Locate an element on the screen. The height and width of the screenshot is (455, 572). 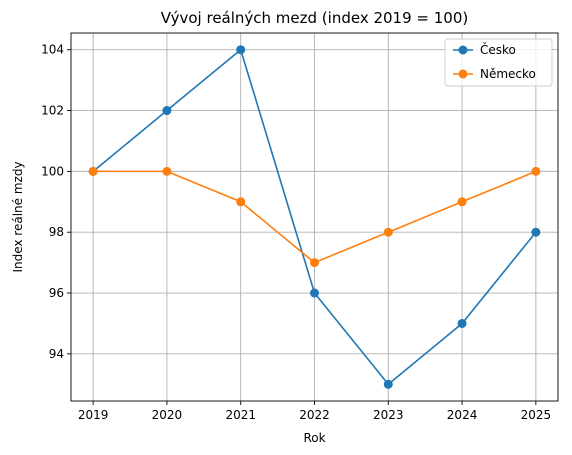
y-tick-label: 96 is located at coordinates (56, 293).